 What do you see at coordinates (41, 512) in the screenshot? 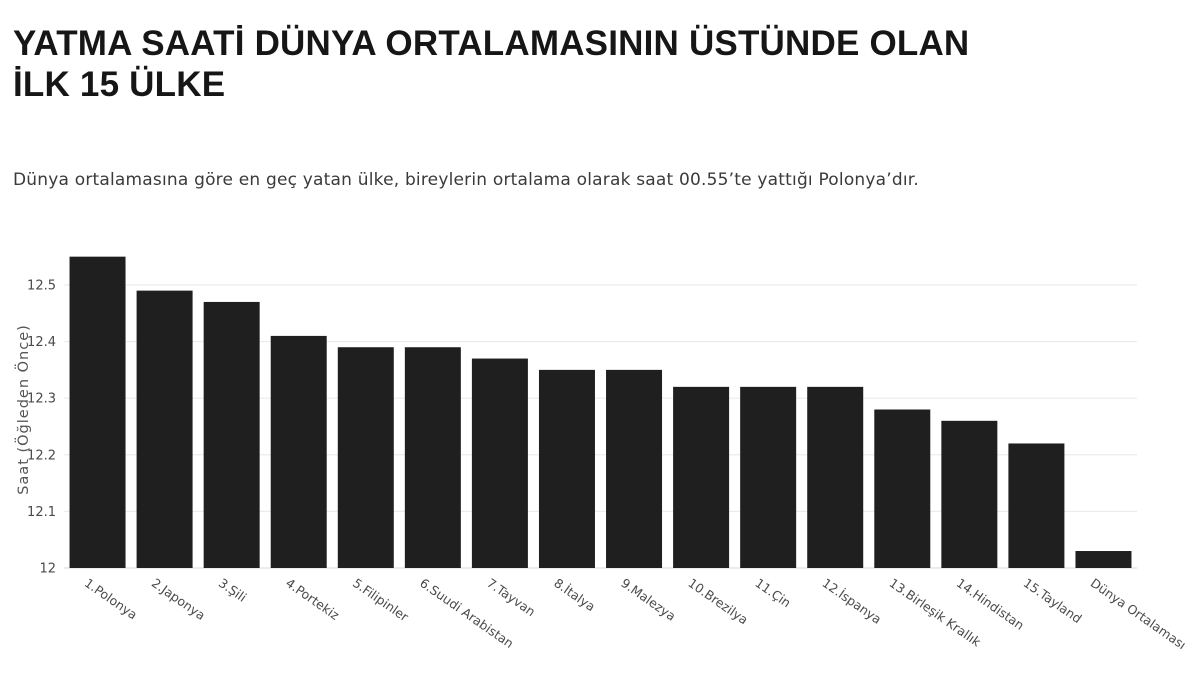
I see `y-tick-label: 12.1` at bounding box center [41, 512].